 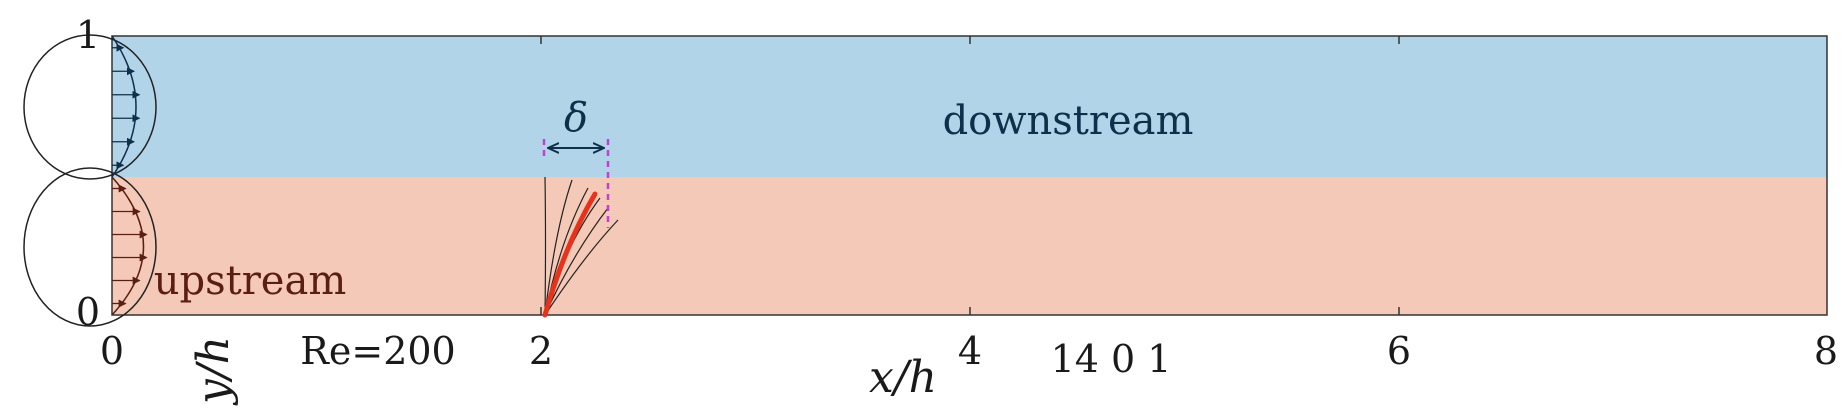 I want to click on reynolds-number: Re=200, so click(x=377, y=351).